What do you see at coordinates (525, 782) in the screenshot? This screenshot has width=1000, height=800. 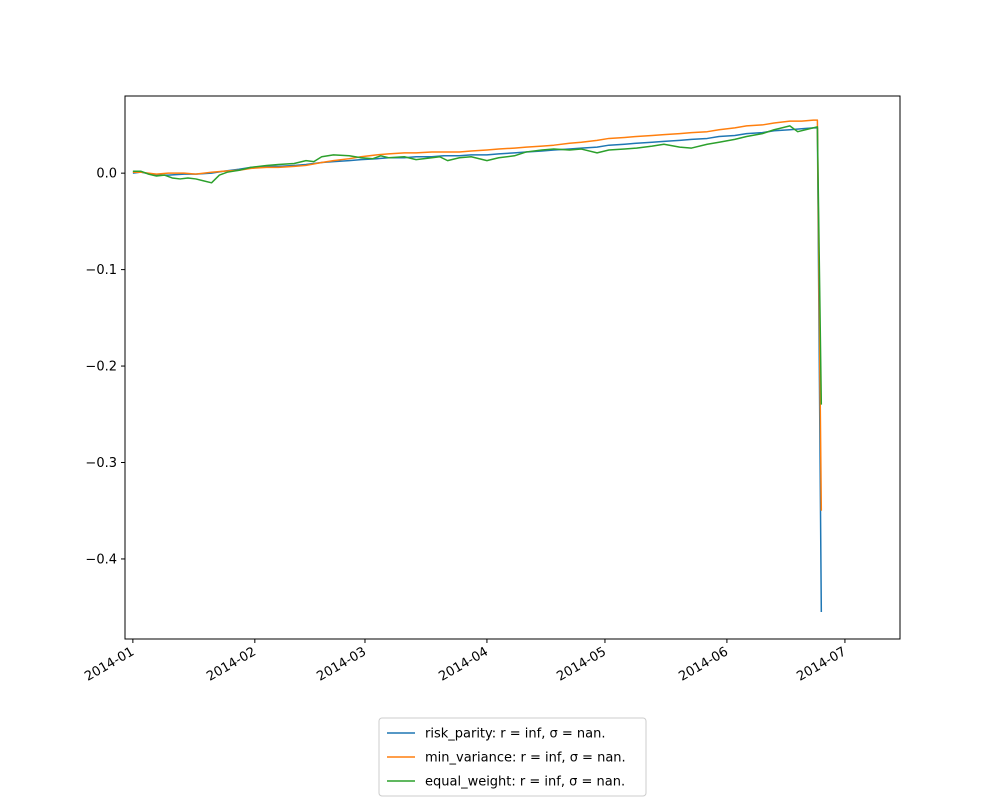 I see `legend-label: equal_weight: r = inf, σ = nan.` at bounding box center [525, 782].